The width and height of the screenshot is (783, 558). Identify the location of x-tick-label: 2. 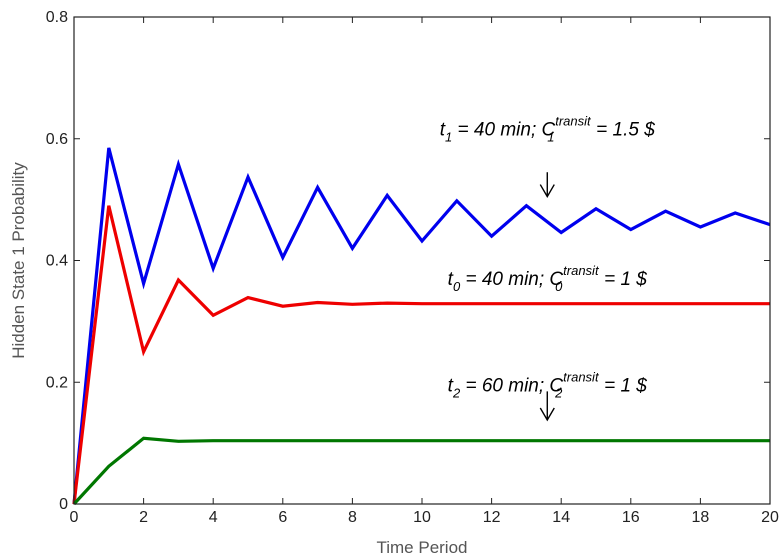
(143, 517).